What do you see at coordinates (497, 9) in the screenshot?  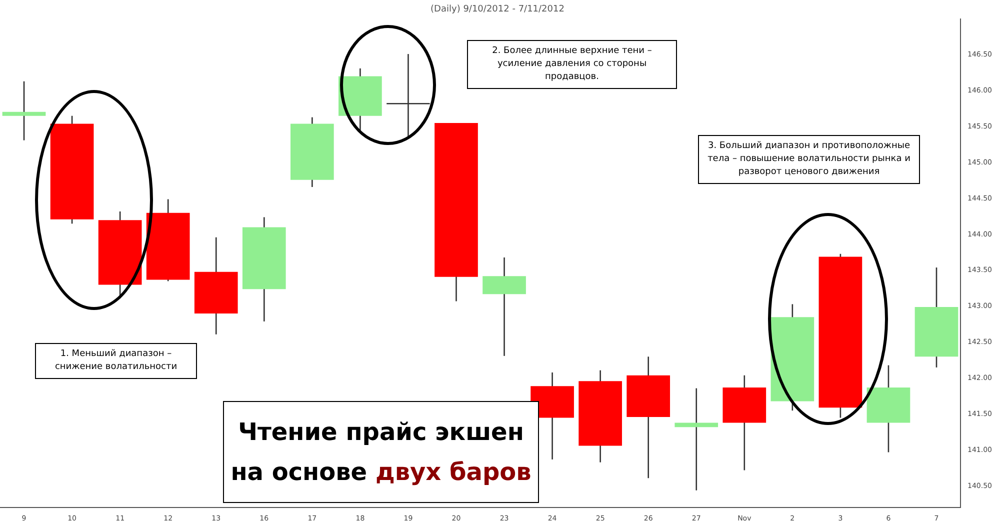 I see `chart-title: (Daily) 9/10/2012 - 7/11/2012` at bounding box center [497, 9].